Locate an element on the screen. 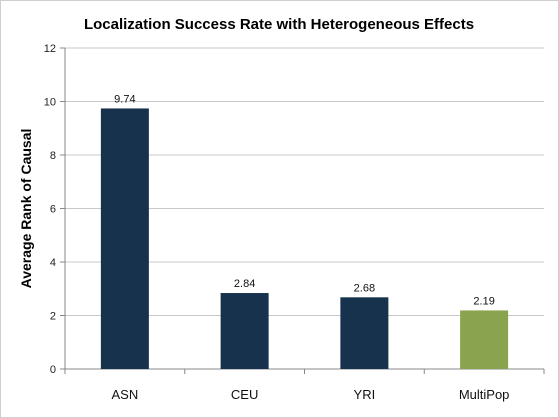 This screenshot has width=559, height=418. data-label-yri: 2.68 is located at coordinates (364, 288).